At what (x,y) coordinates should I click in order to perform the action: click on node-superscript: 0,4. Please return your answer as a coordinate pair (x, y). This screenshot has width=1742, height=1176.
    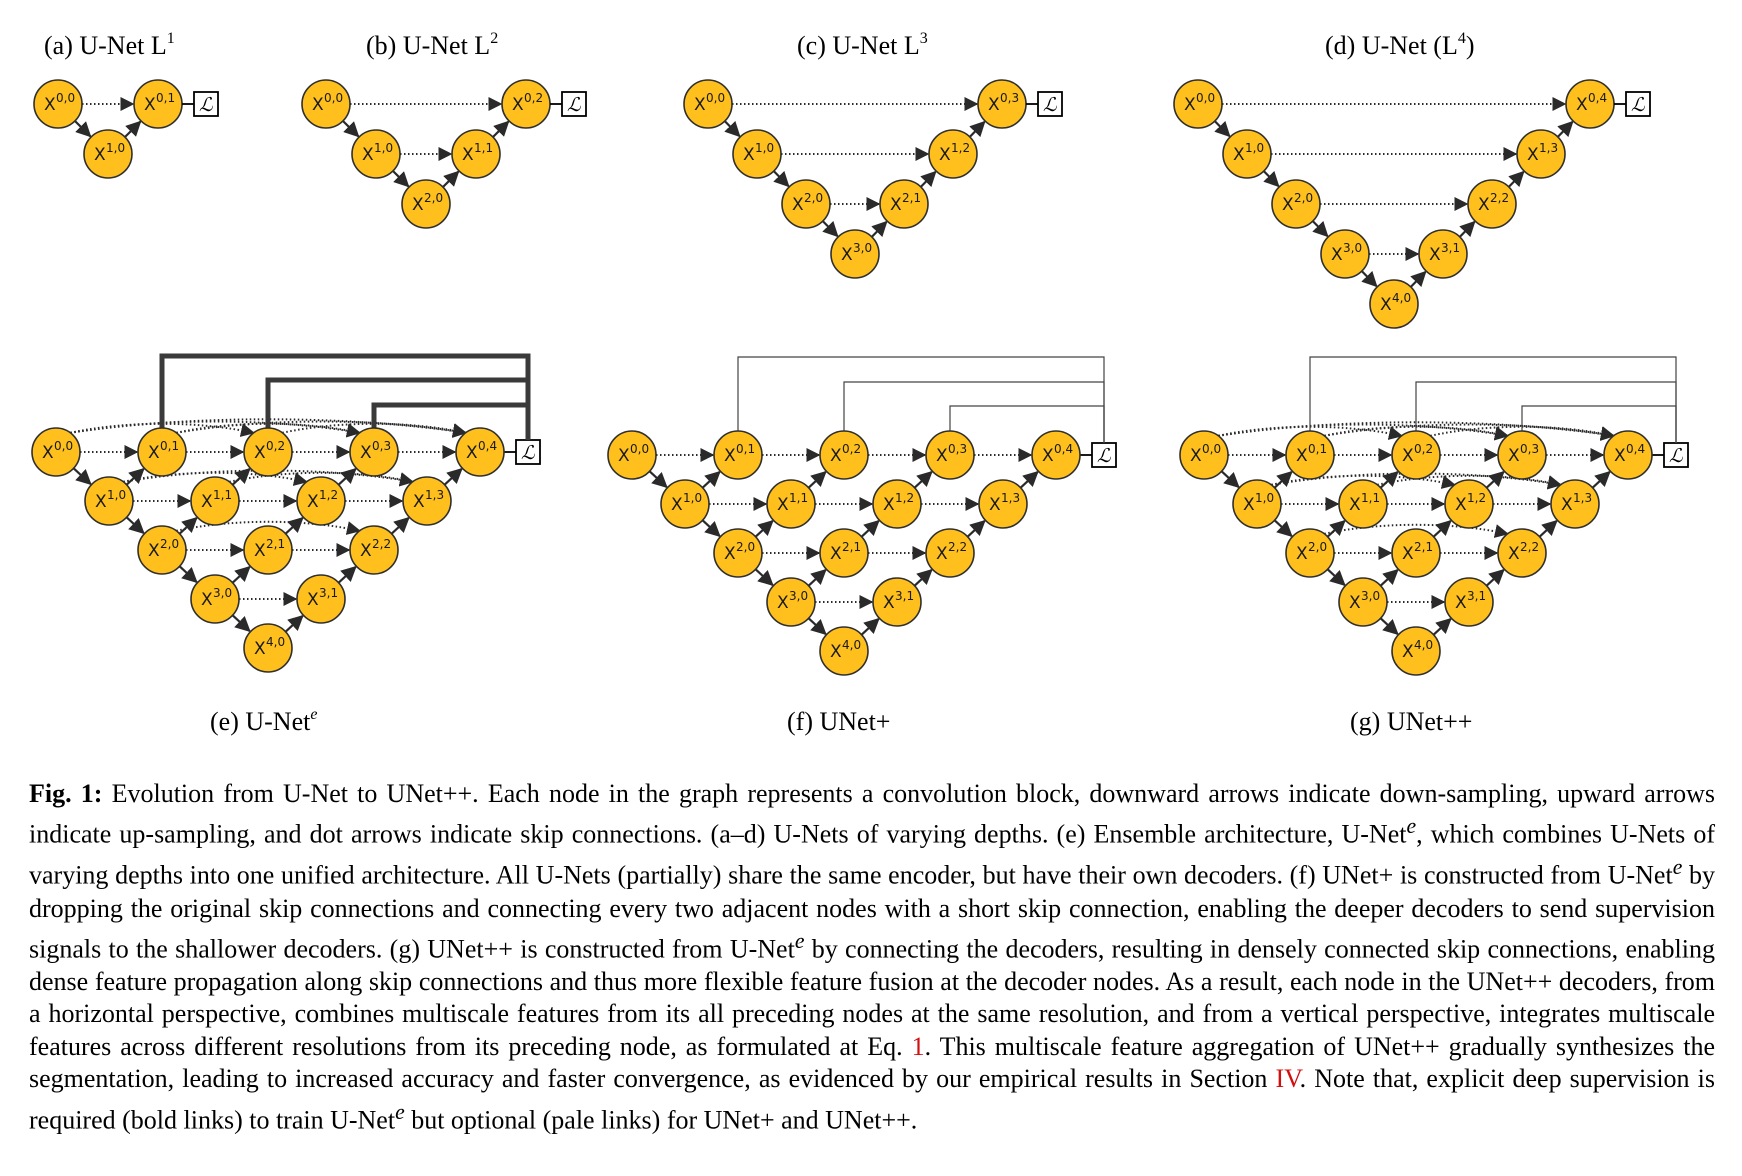
    Looking at the image, I should click on (1063, 449).